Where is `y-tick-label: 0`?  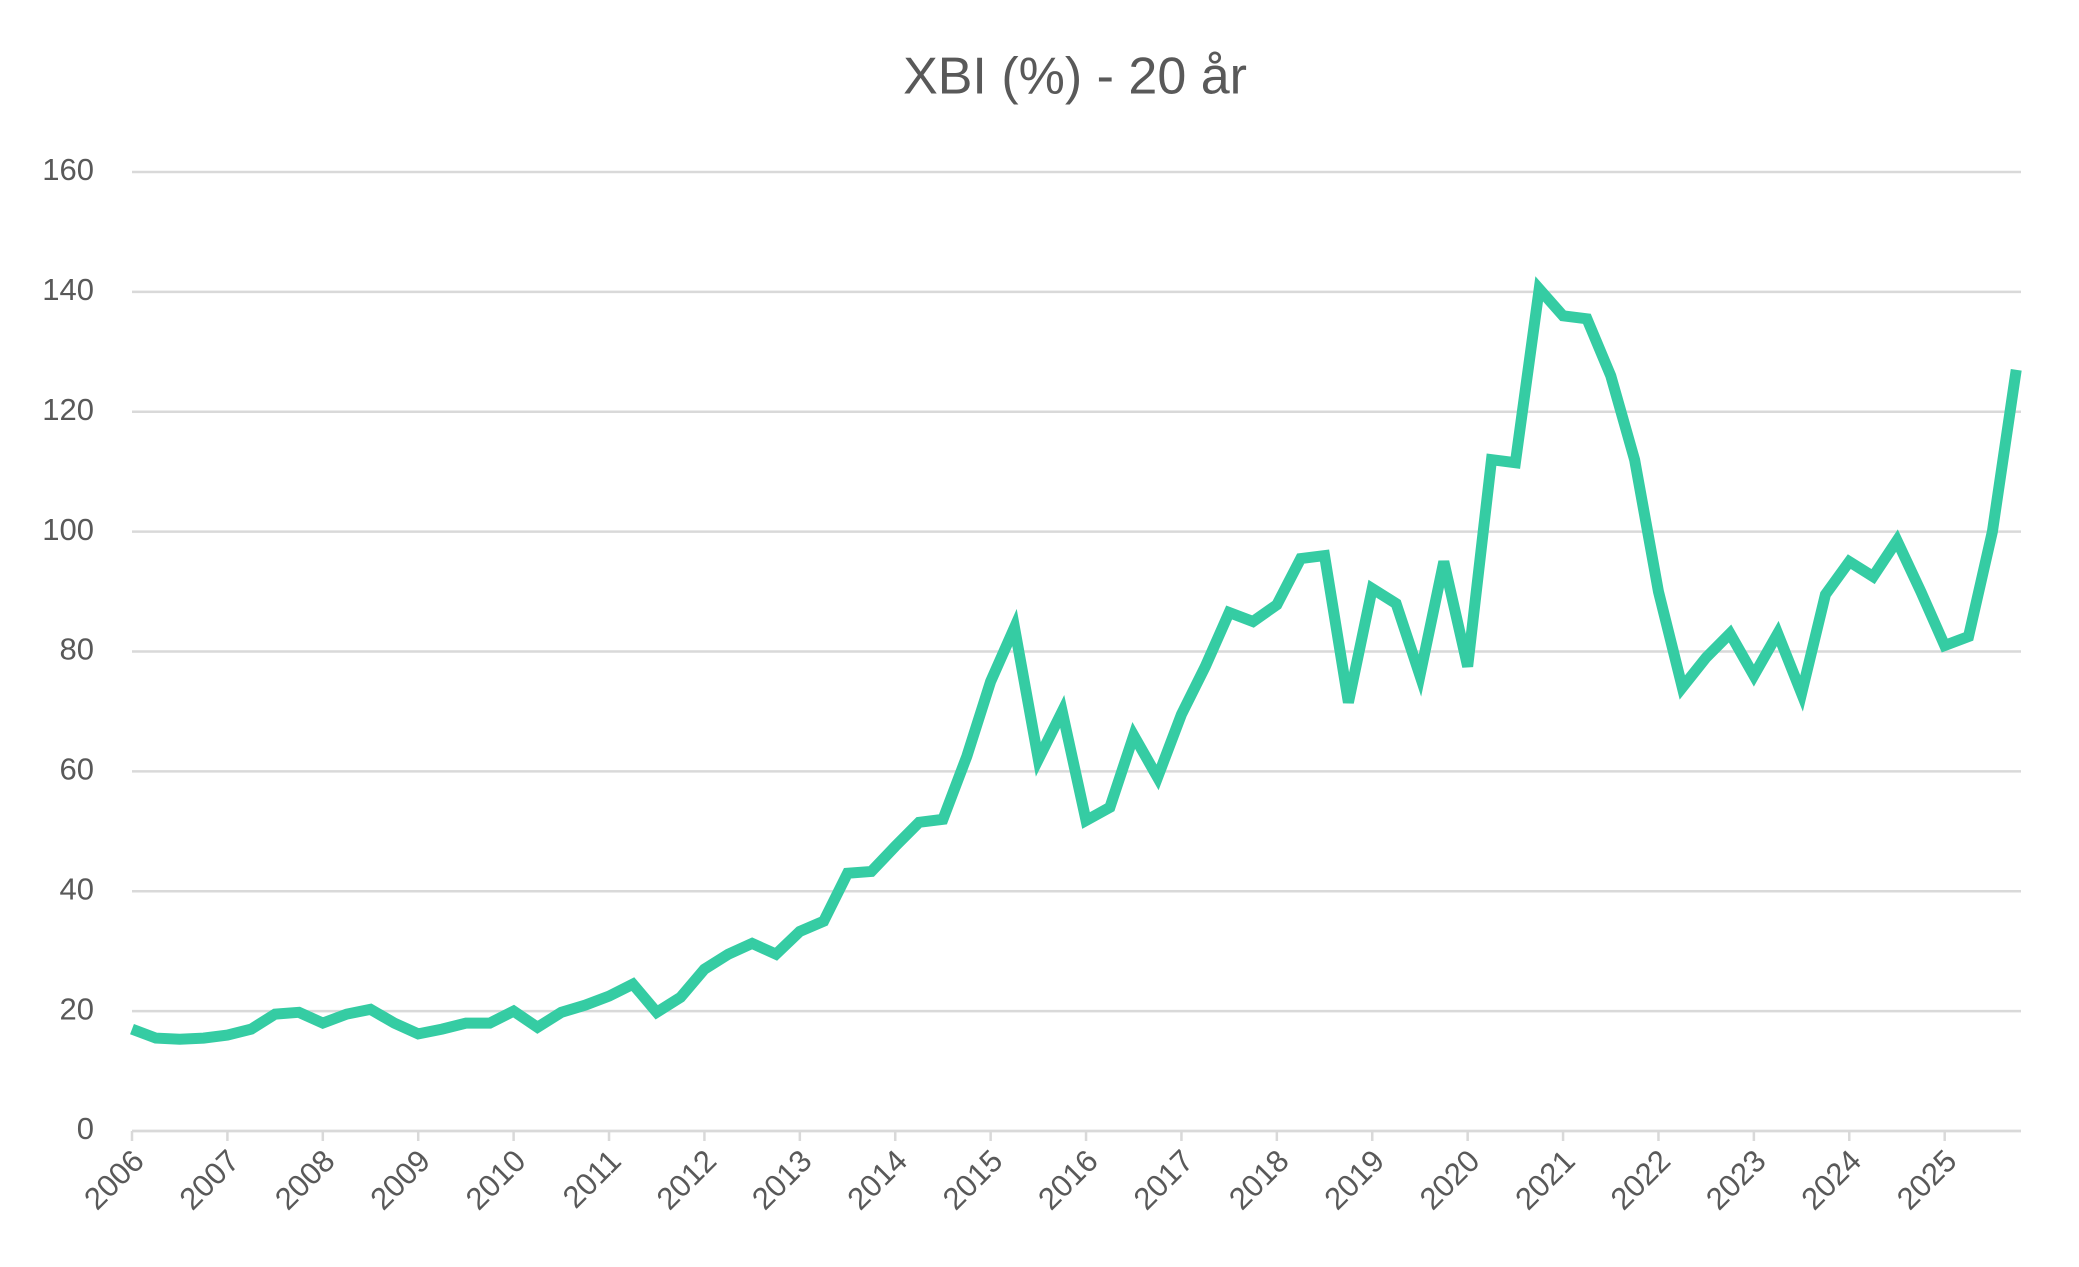 y-tick-label: 0 is located at coordinates (85, 1128).